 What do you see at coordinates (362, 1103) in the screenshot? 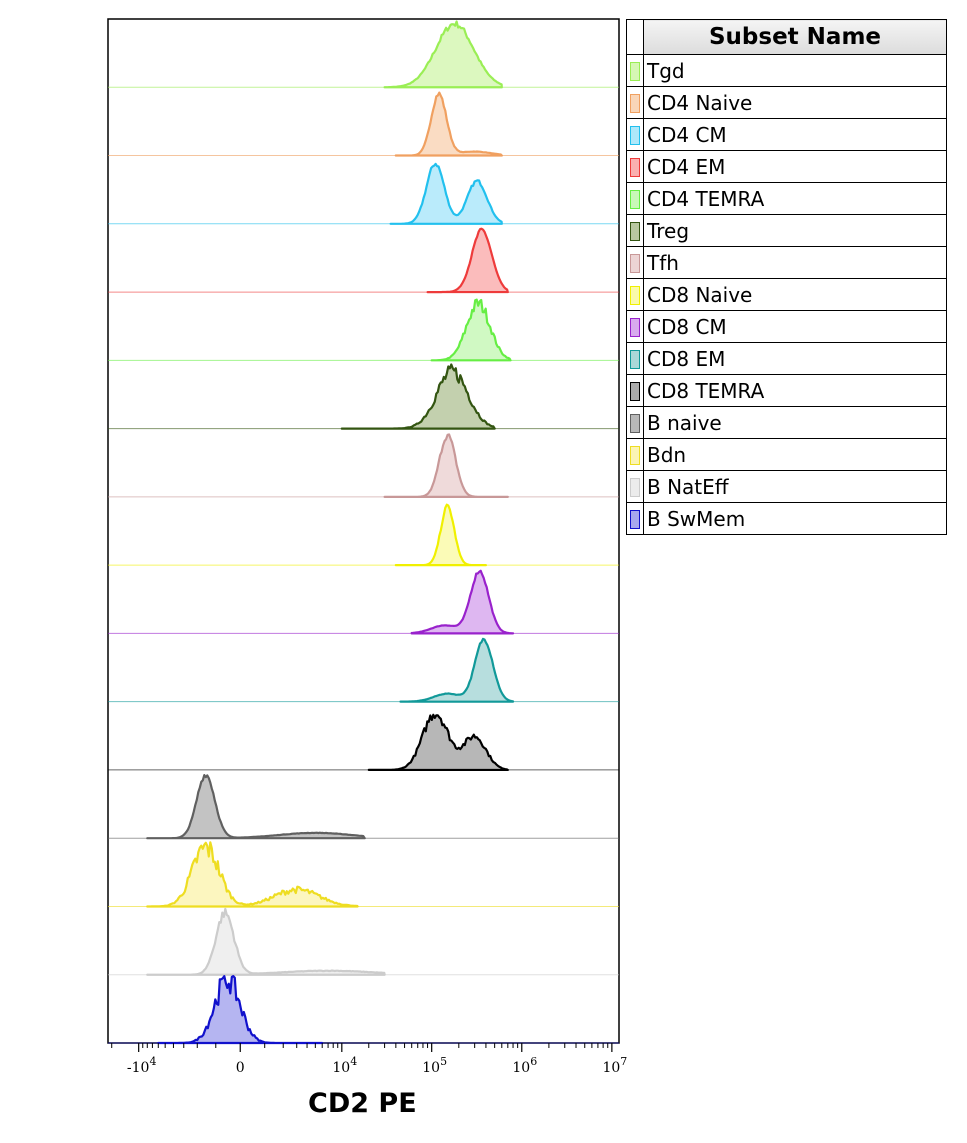
I see `x-axis-title: CD2 PE` at bounding box center [362, 1103].